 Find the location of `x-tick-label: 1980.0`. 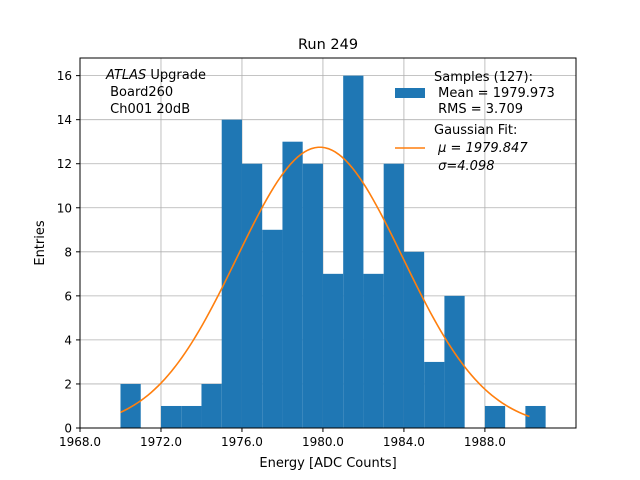

x-tick-label: 1980.0 is located at coordinates (323, 442).